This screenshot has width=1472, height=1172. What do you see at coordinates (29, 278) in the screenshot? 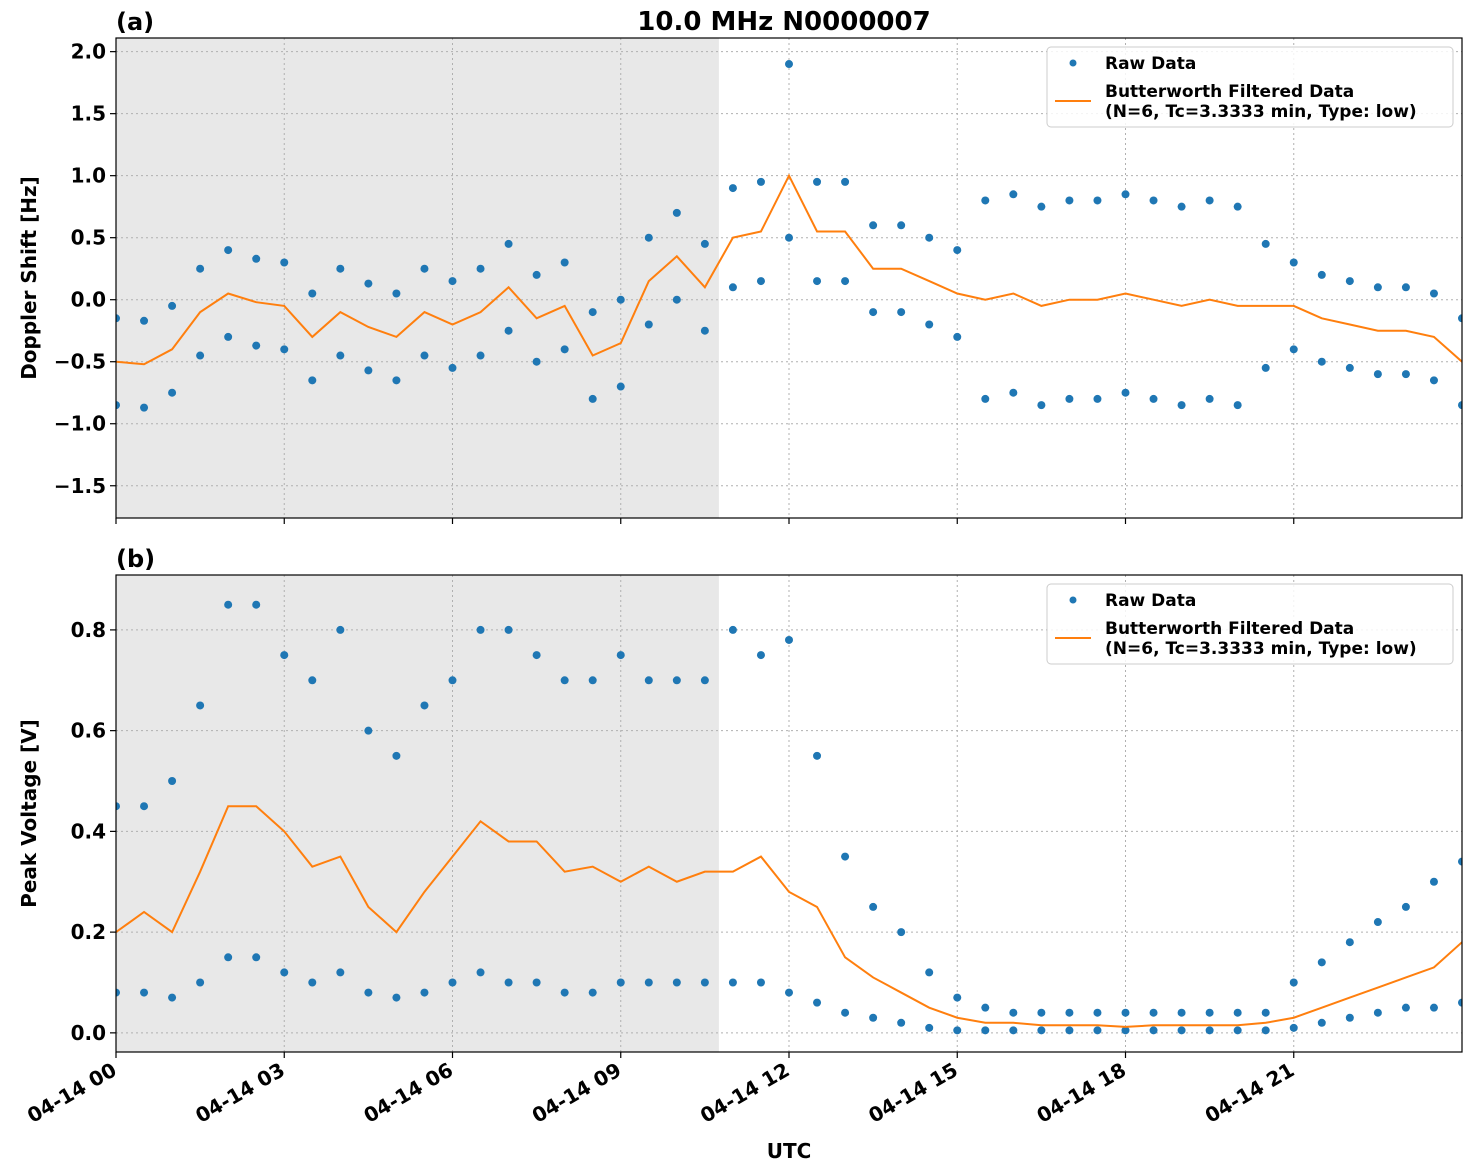
I see `y-axis-label: Doppler Shift [Hz]` at bounding box center [29, 278].